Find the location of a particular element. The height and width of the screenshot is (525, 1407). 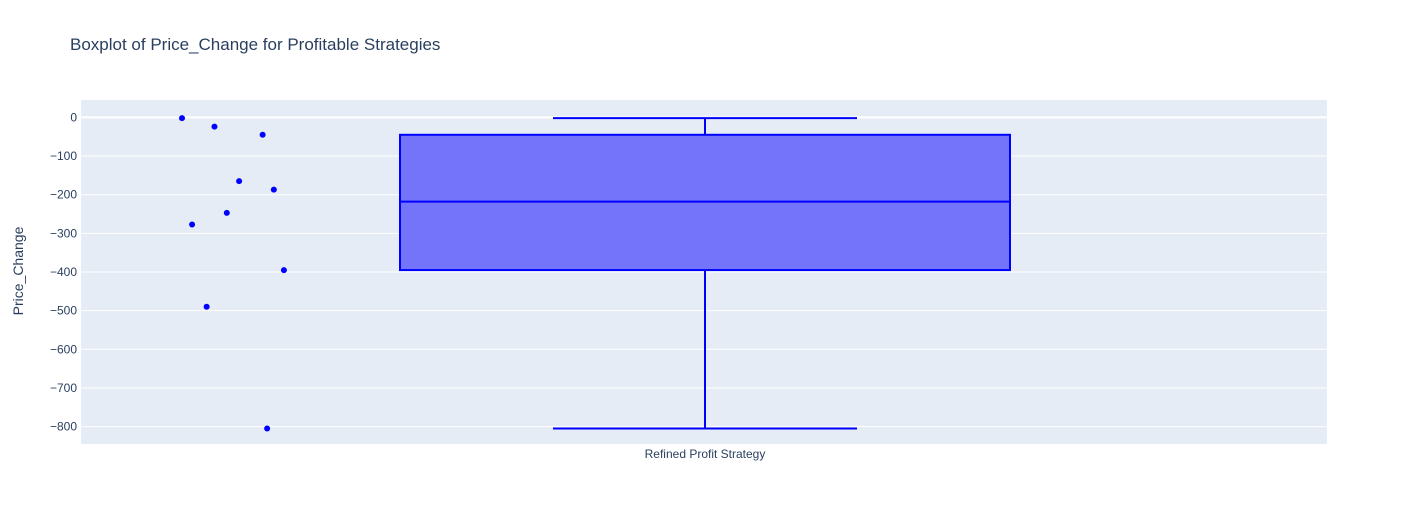

y-axis-title: Price_Change is located at coordinates (18, 270).